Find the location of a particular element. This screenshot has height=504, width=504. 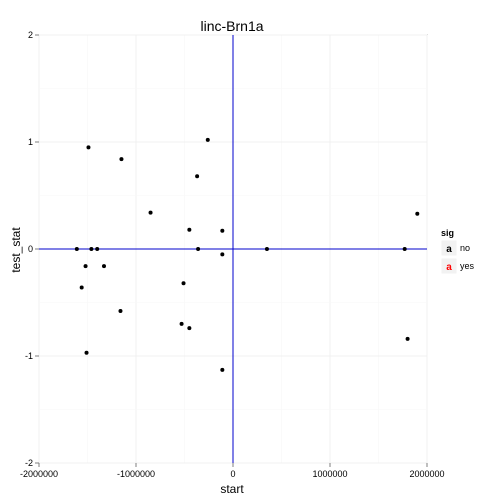

legend-title: sig is located at coordinates (447, 233).